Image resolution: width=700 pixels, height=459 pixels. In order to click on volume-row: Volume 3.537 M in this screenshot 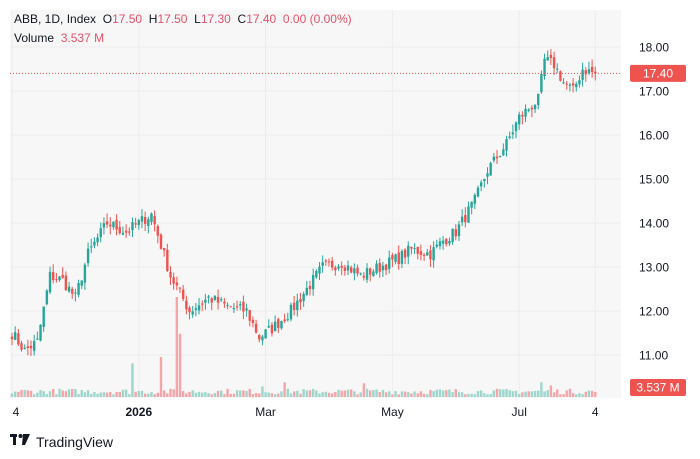, I will do `click(183, 38)`.